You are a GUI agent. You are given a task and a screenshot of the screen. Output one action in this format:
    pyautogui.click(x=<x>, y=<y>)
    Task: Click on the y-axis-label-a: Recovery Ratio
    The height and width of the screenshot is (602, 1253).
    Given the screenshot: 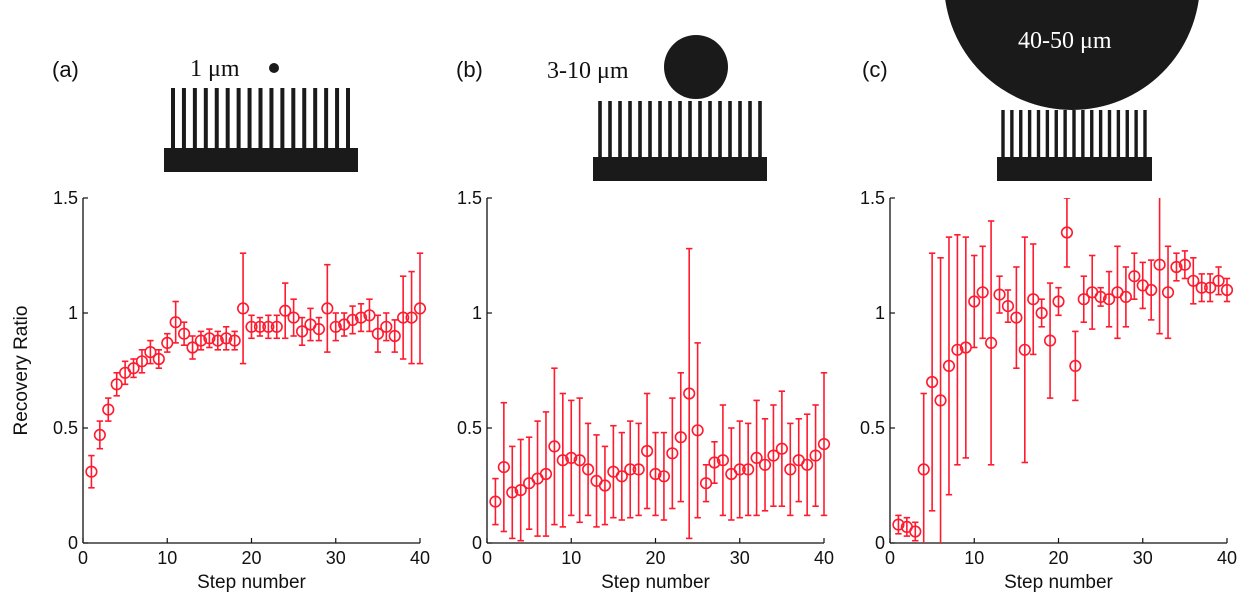 What is the action you would take?
    pyautogui.click(x=21, y=371)
    